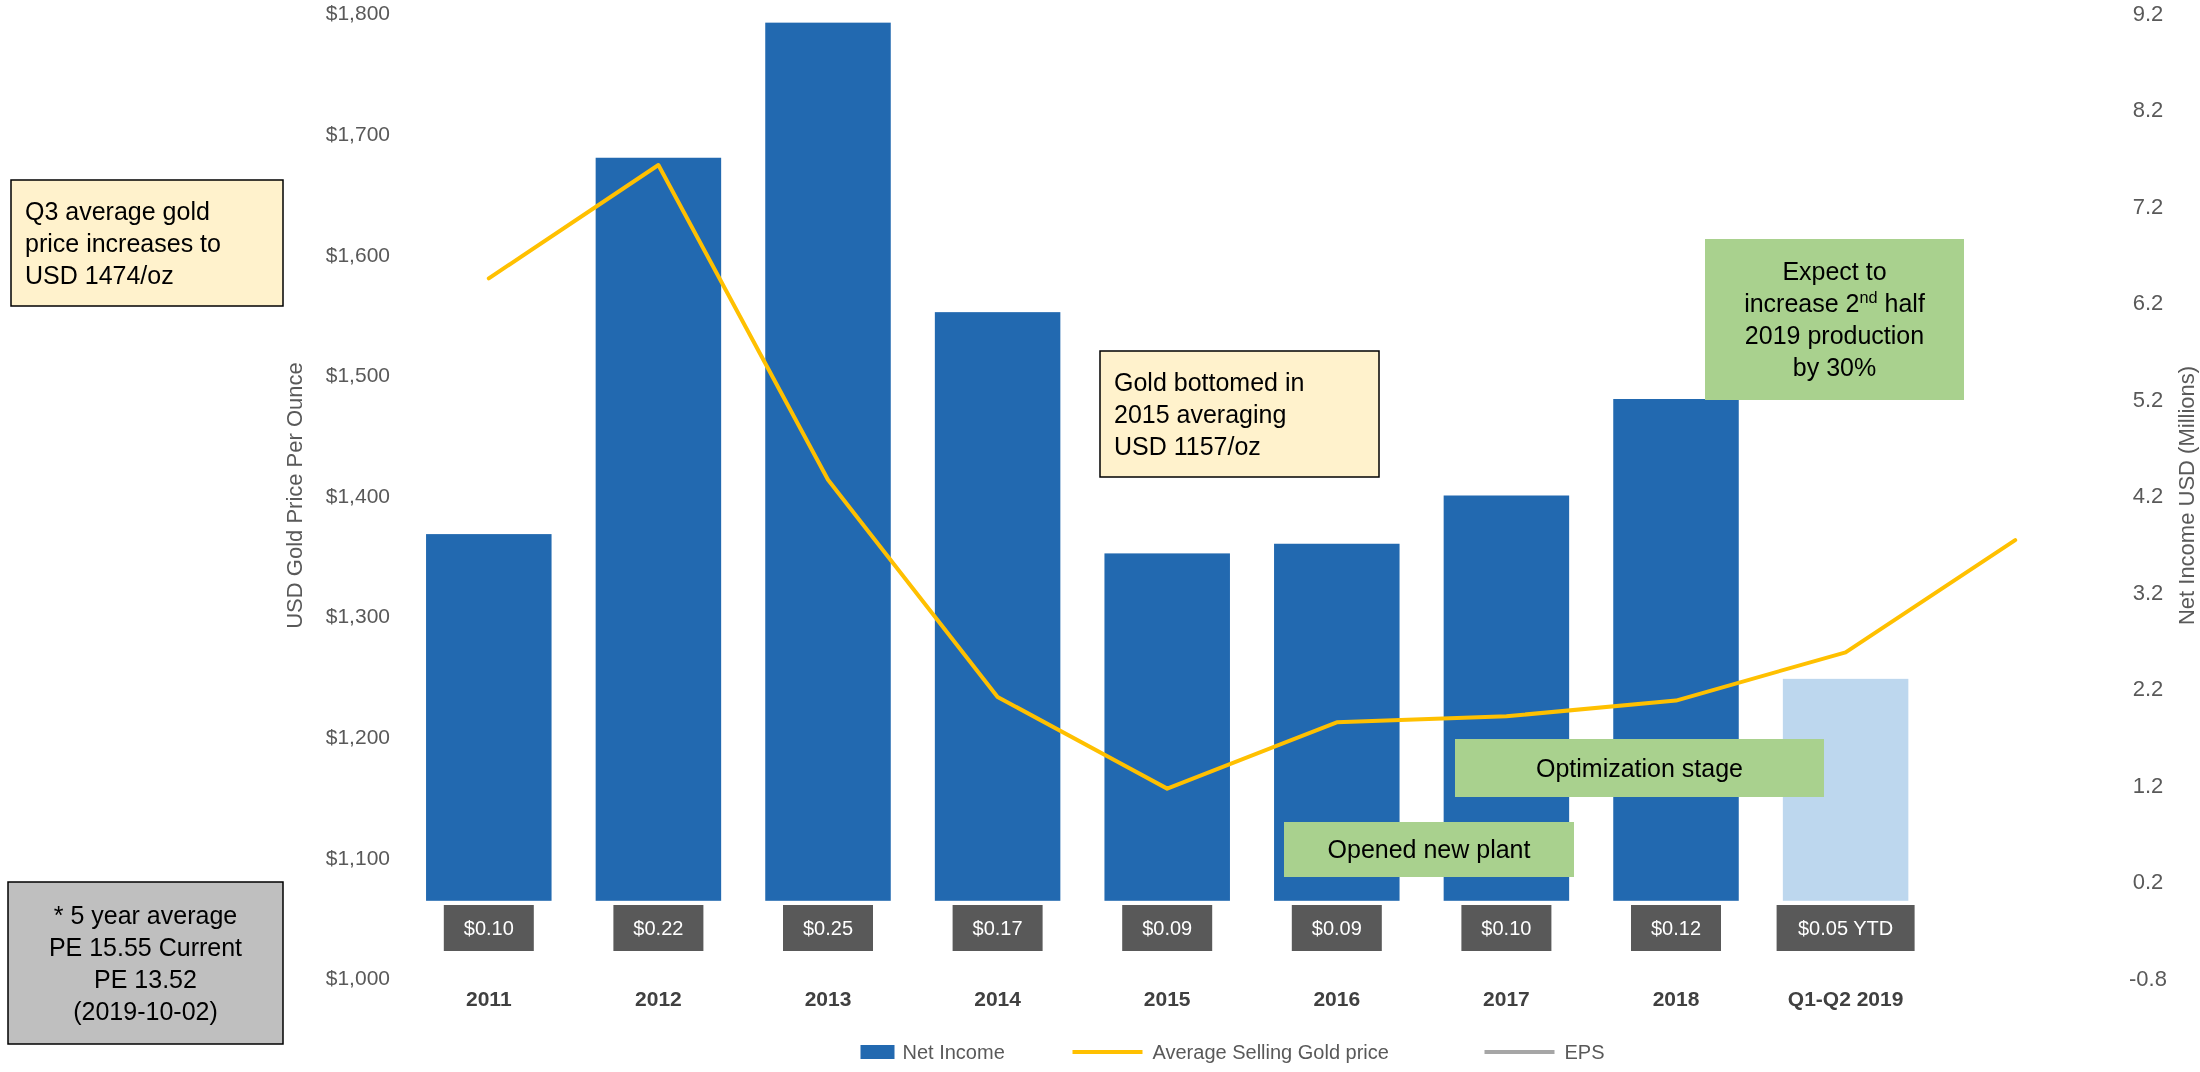 Image resolution: width=2200 pixels, height=1072 pixels. Describe the element at coordinates (2148, 13) in the screenshot. I see `y2-tick-label: 9.2` at that location.